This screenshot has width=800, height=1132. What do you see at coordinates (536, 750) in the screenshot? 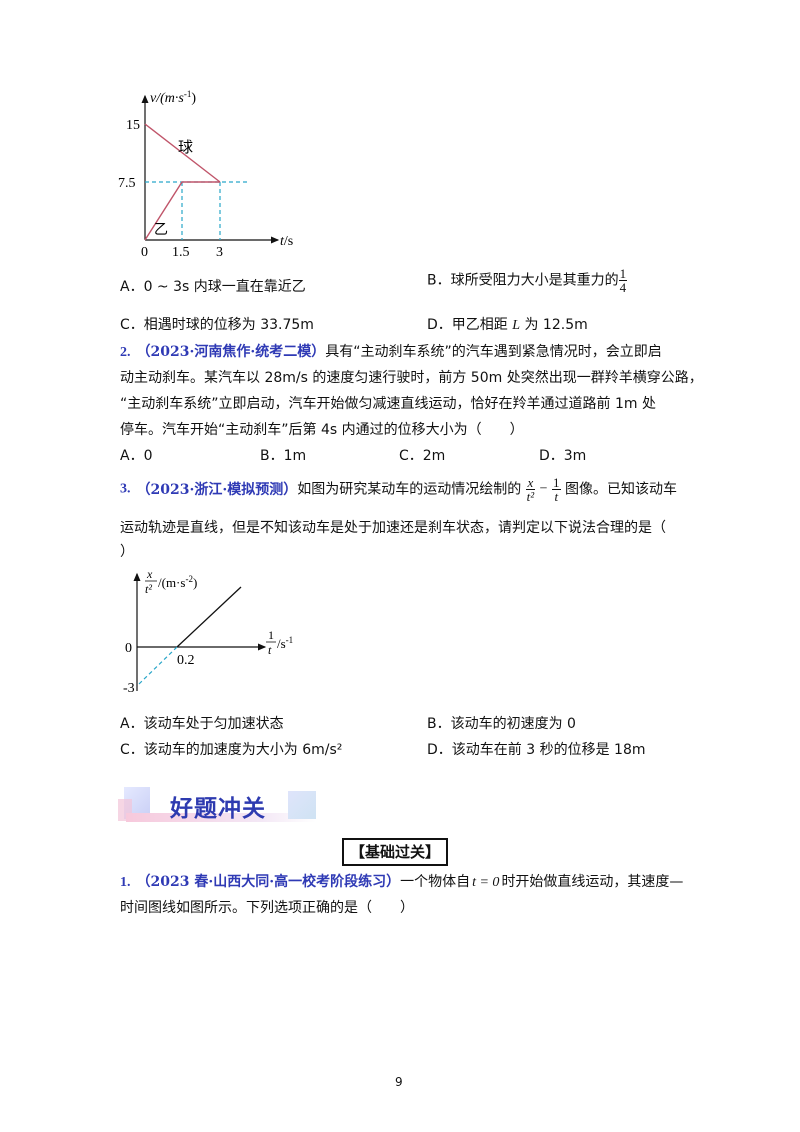
I see `q3-option-d: D．该动车在前 3 秒的位移是 18m` at bounding box center [536, 750].